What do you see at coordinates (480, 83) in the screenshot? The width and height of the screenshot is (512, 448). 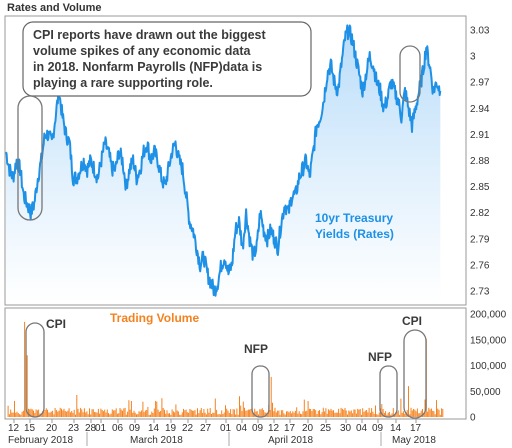 I see `y-tick-label: 2.97` at bounding box center [480, 83].